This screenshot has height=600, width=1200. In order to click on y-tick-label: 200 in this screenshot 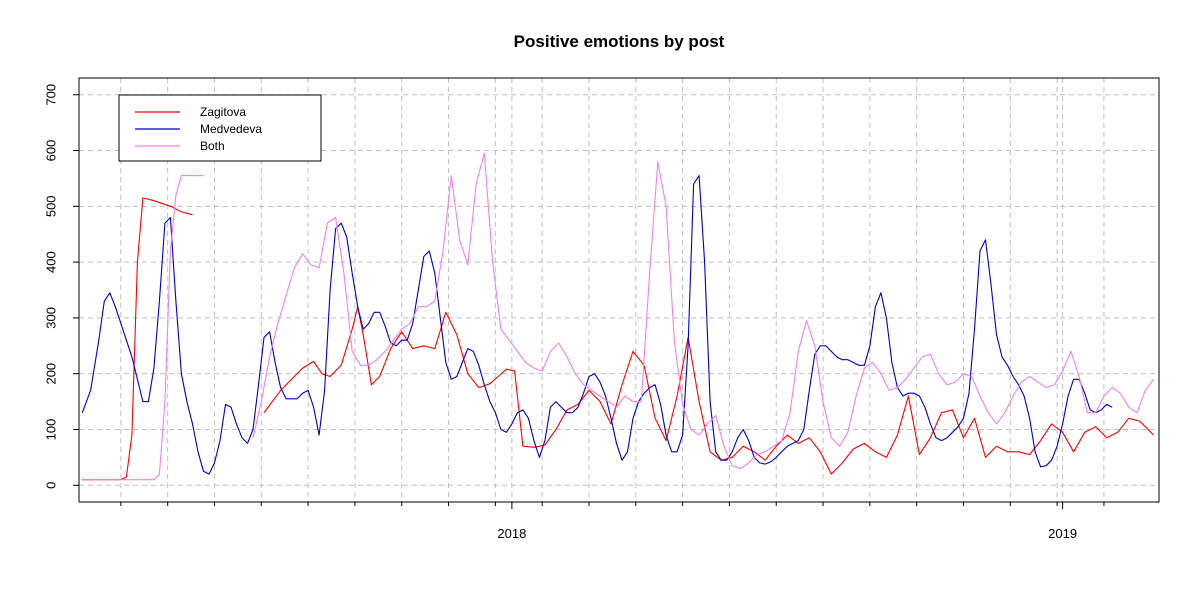, I will do `click(50, 374)`.